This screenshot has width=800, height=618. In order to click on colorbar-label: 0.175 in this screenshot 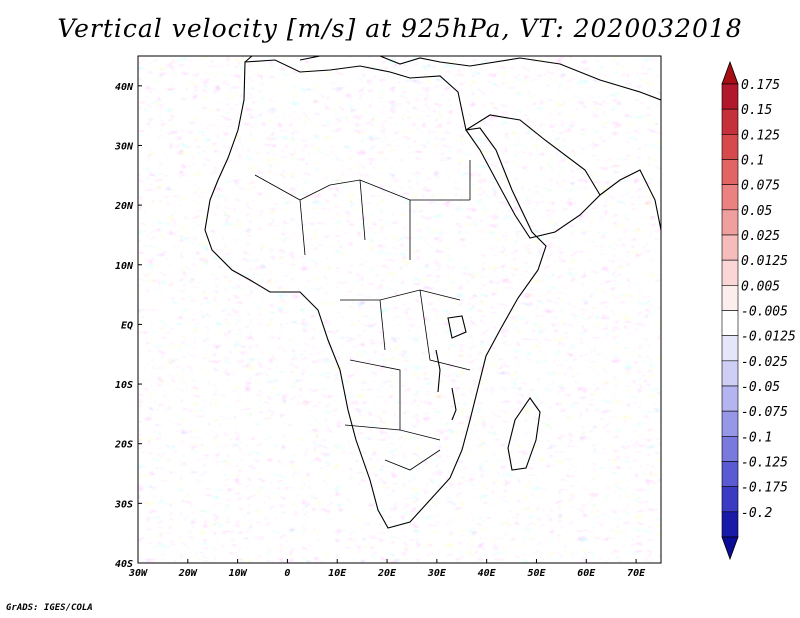, I will do `click(760, 85)`.